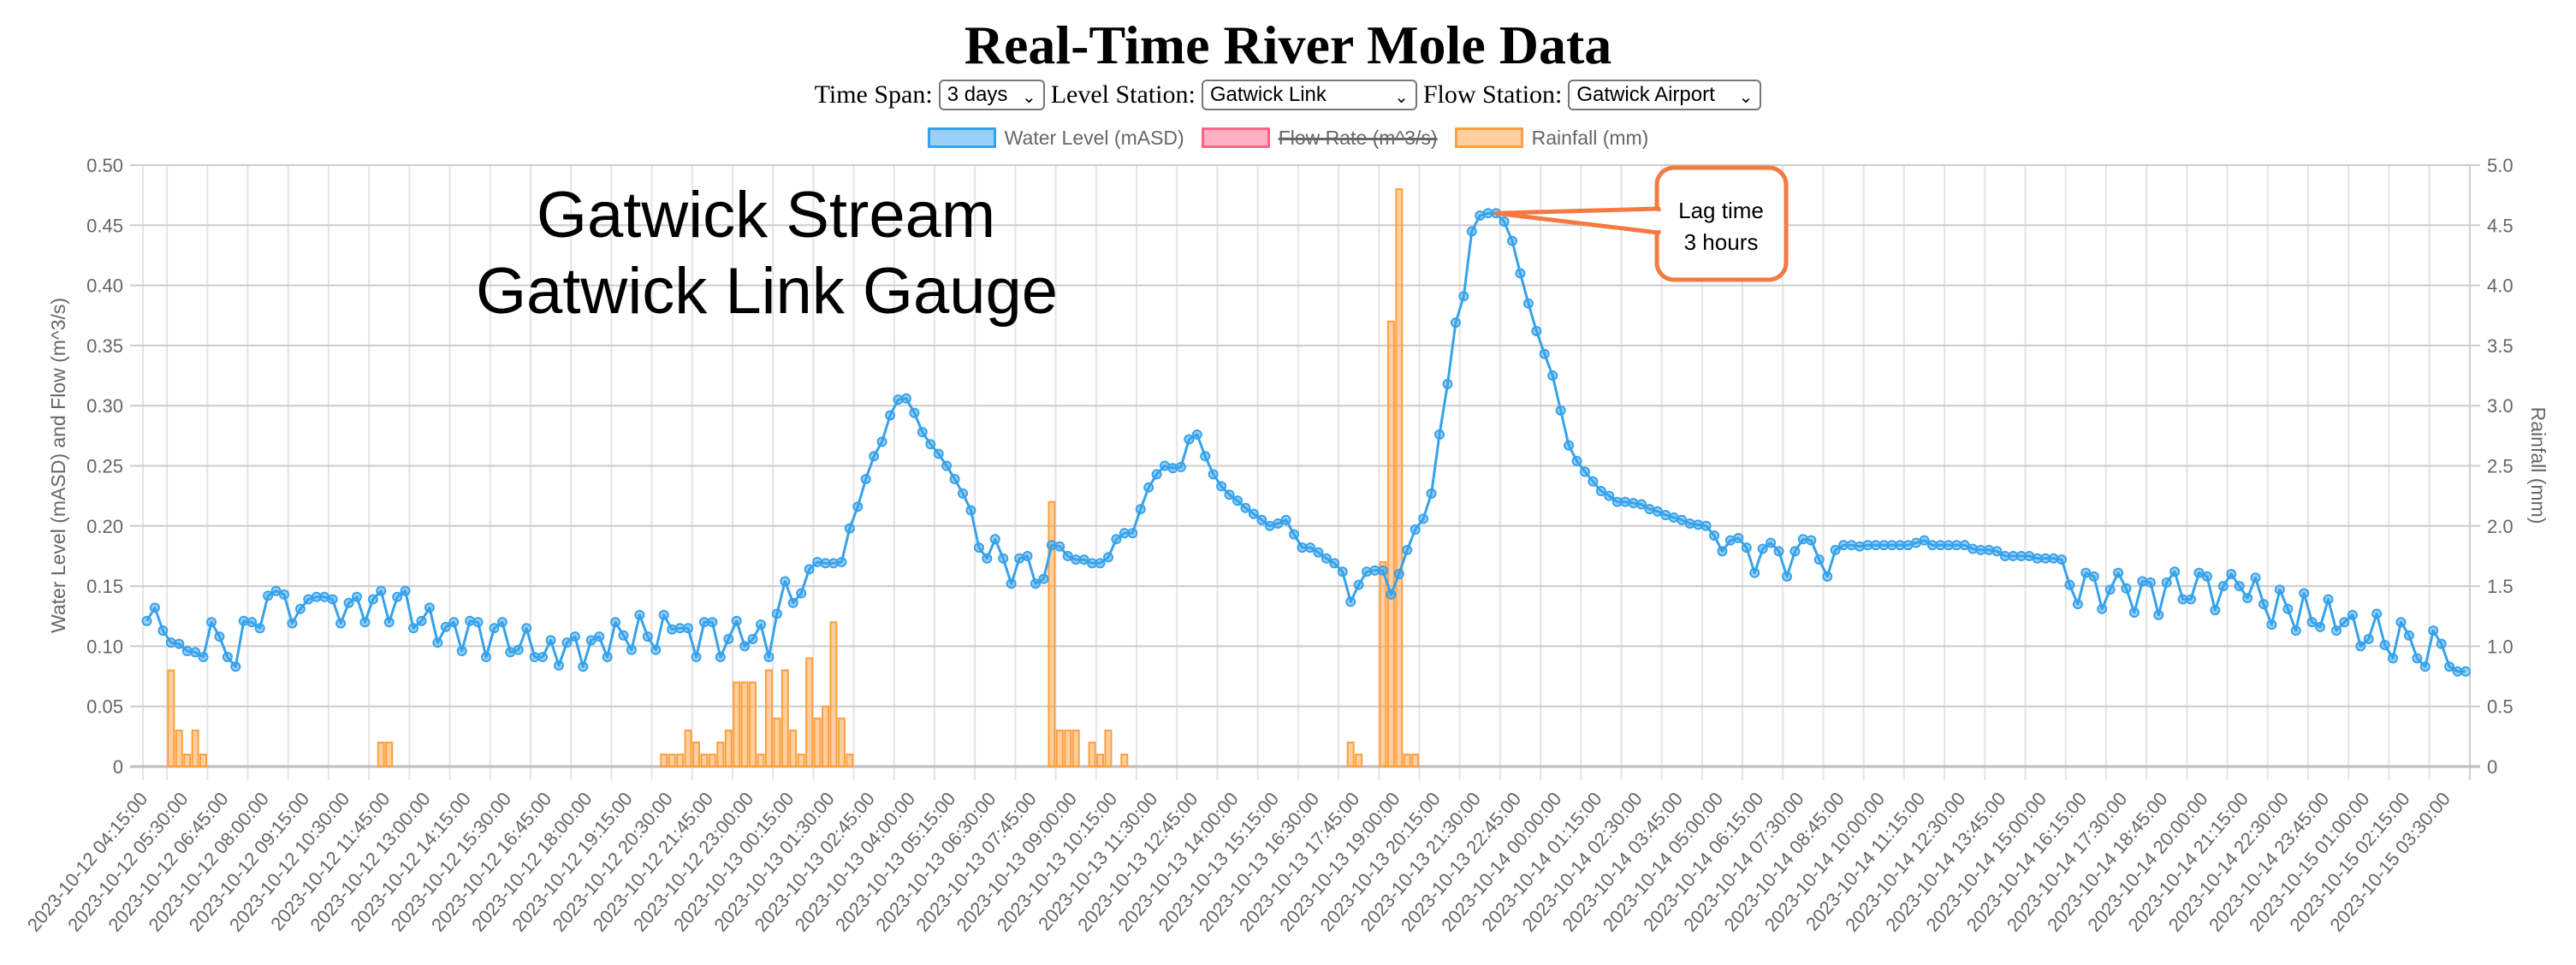 The width and height of the screenshot is (2576, 965). What do you see at coordinates (58, 466) in the screenshot?
I see `y-axis-left-title: Water Level (mASD) and Flow (m^3/s)` at bounding box center [58, 466].